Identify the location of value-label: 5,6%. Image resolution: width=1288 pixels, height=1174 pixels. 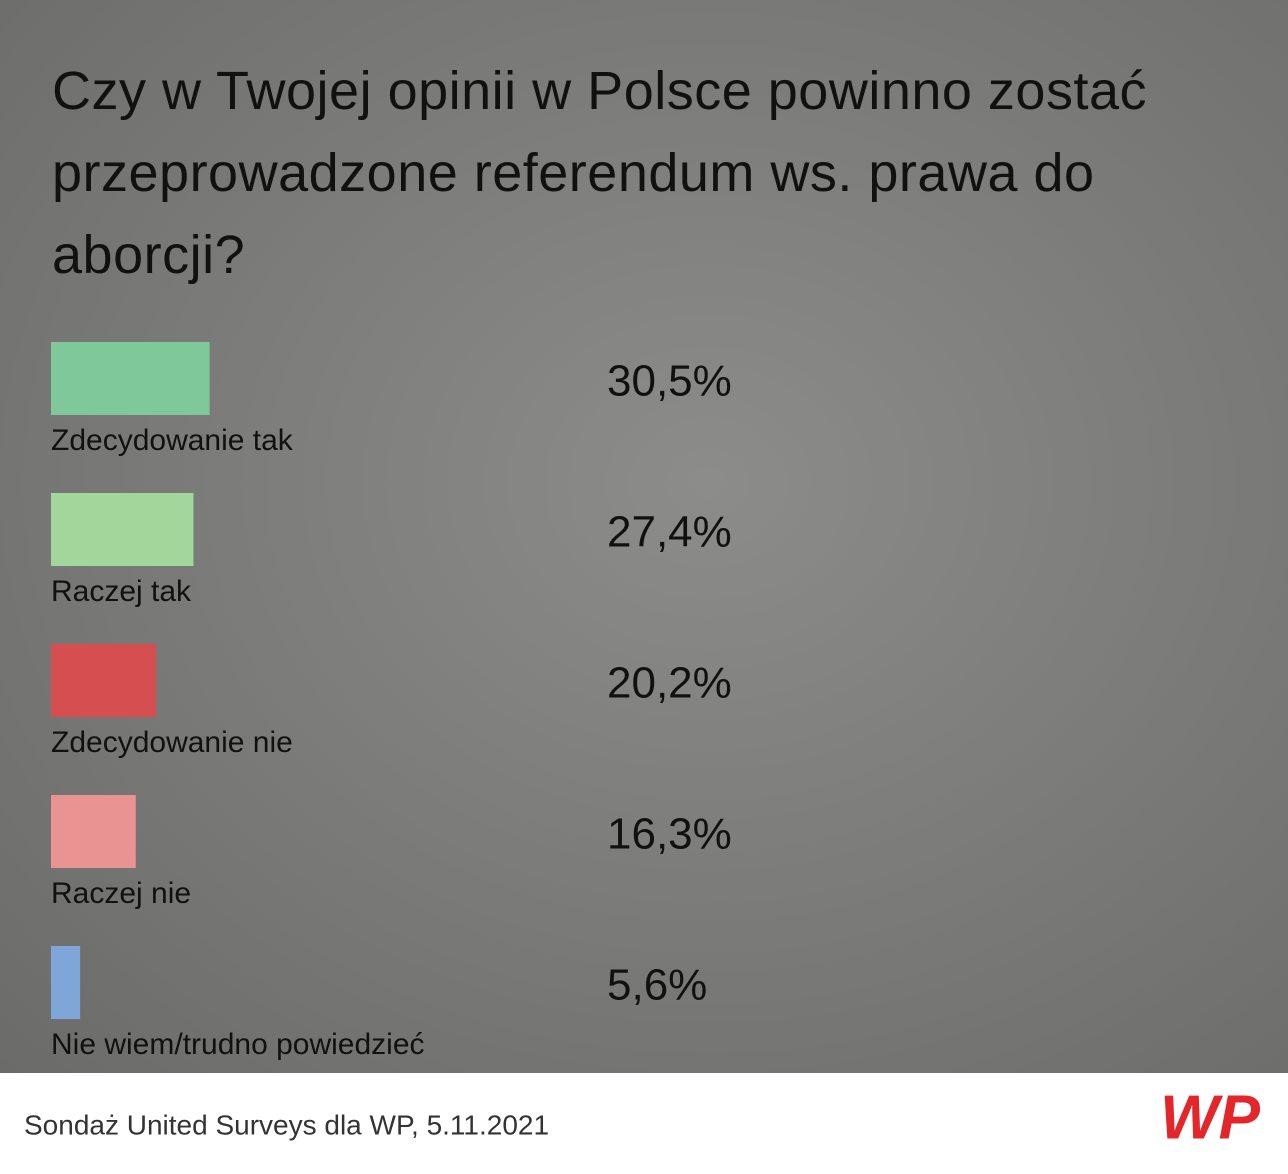
(657, 985).